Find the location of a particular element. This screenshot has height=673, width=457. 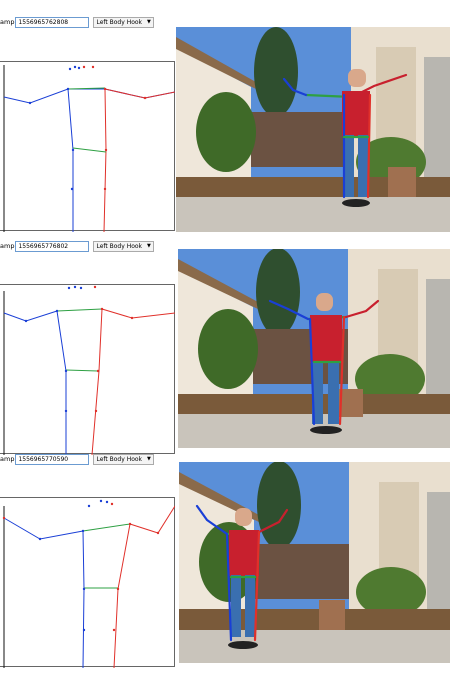

arm-line-right is located at coordinates (139, 93).